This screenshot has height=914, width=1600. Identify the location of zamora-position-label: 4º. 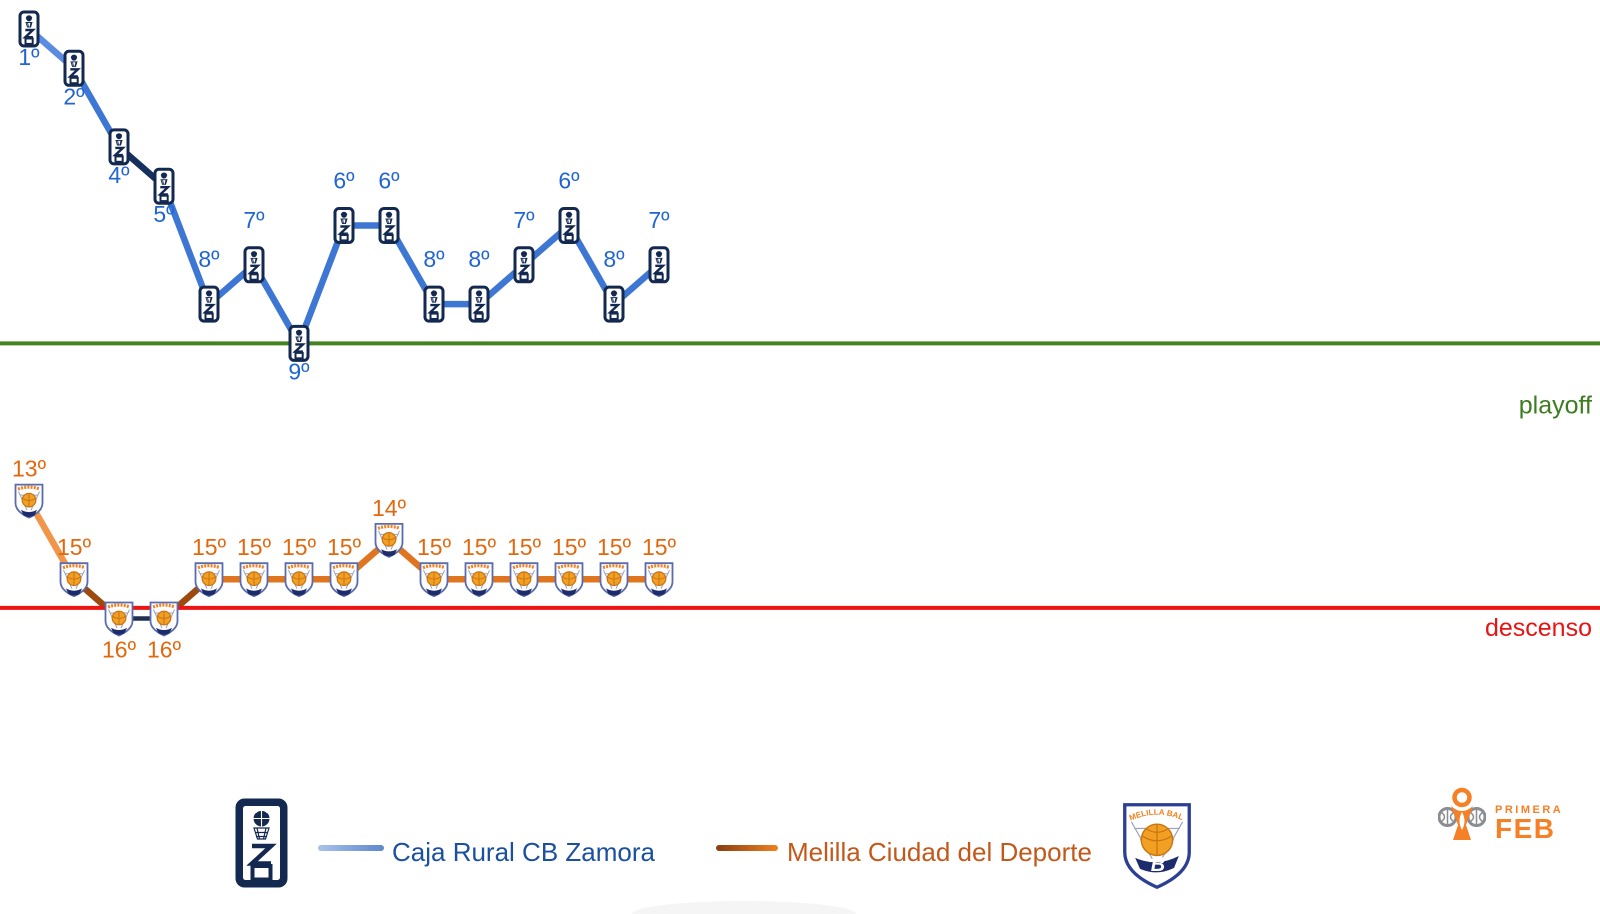
(119, 175).